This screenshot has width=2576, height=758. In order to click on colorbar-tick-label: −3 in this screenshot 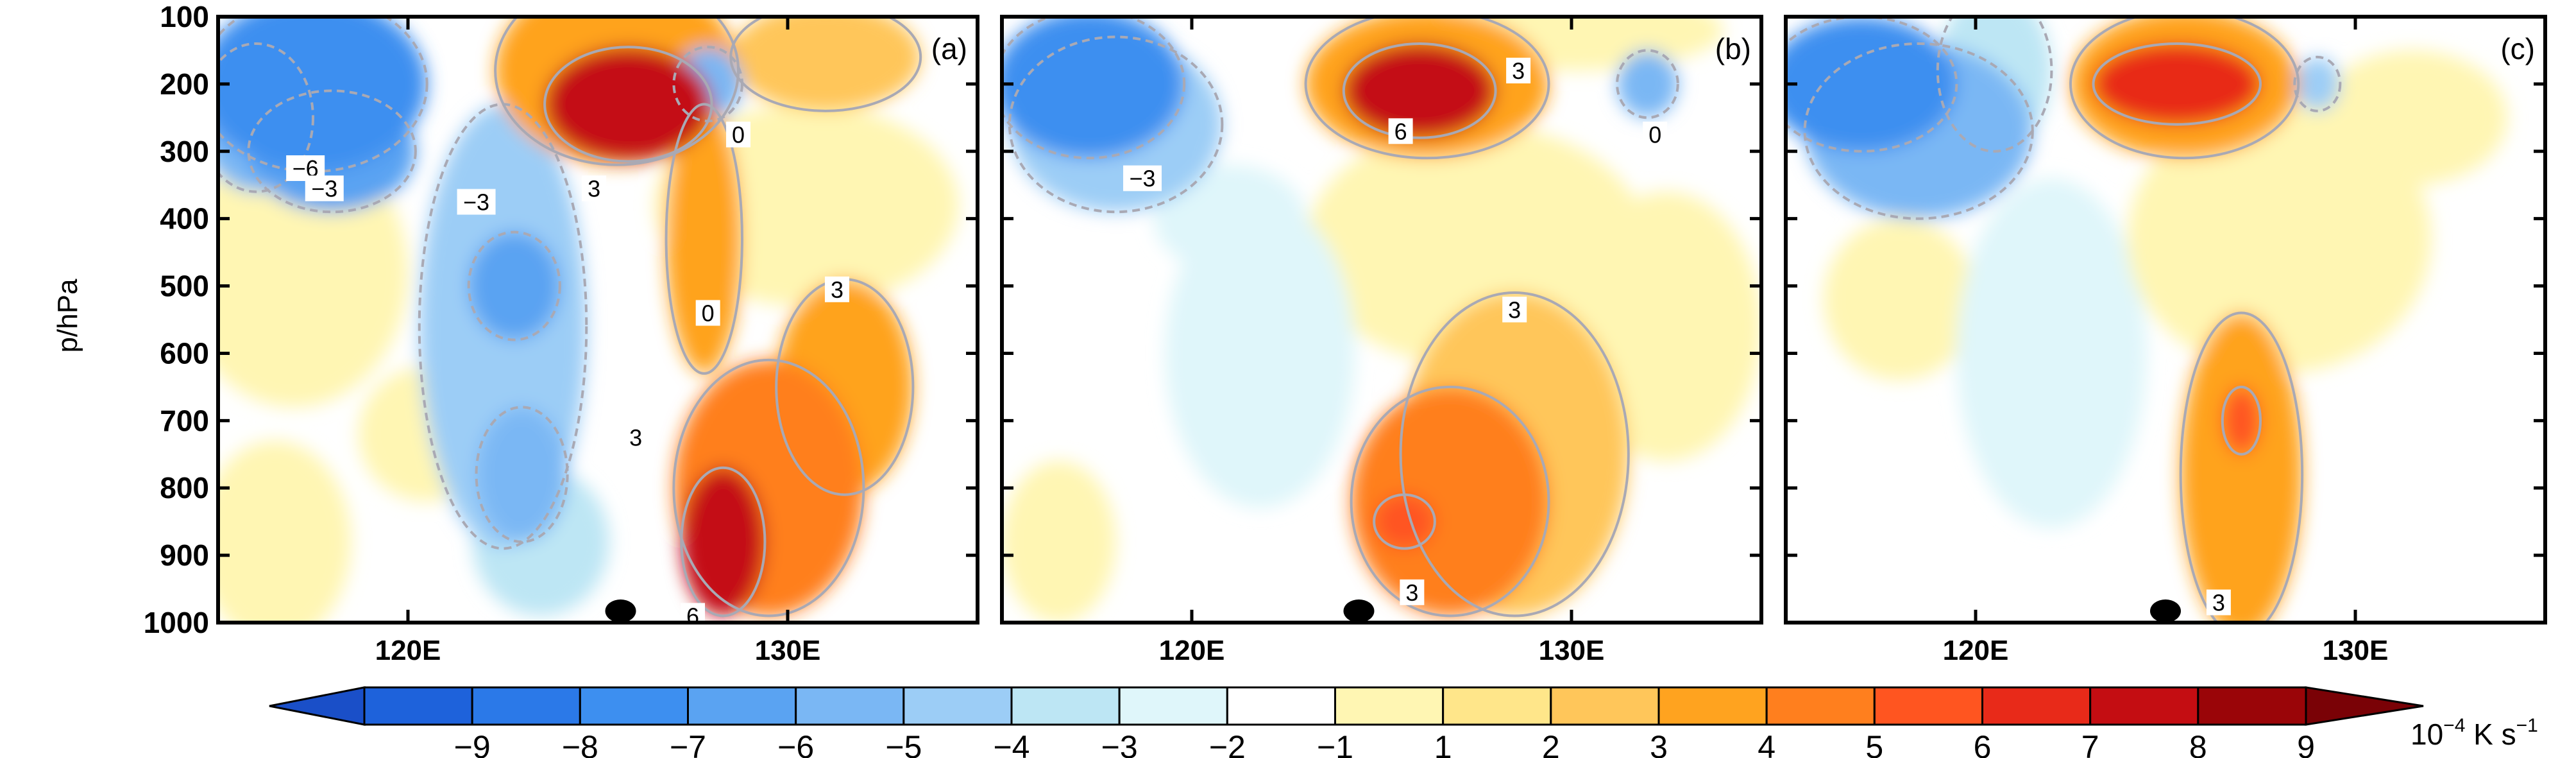, I will do `click(1119, 743)`.